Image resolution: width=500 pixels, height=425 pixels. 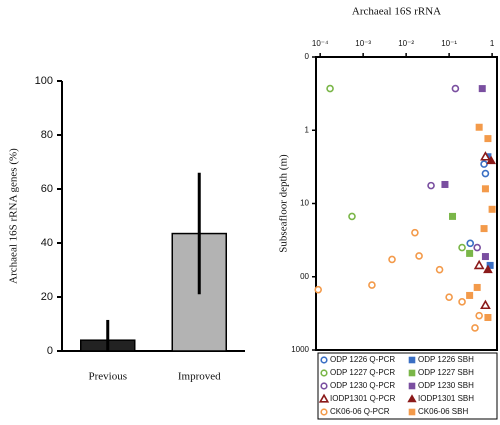 I want to click on x-tick-label: 10⁻¹, so click(x=449, y=43).